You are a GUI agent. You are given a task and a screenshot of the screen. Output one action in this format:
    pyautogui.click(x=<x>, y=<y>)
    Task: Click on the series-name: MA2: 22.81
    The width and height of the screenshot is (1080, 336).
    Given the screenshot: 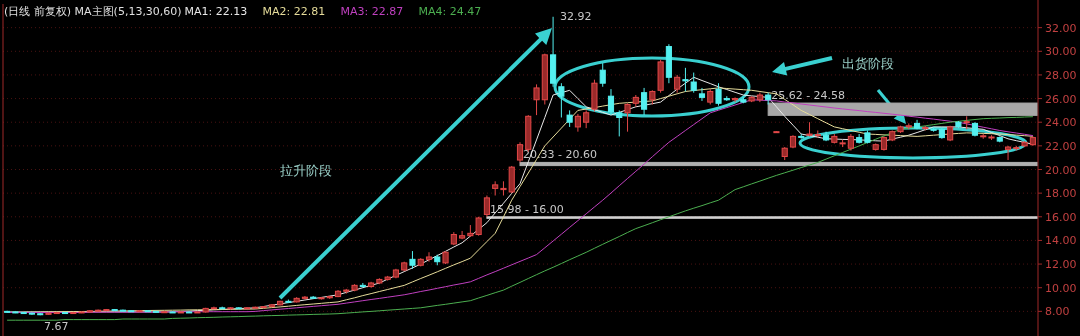 What is the action you would take?
    pyautogui.click(x=294, y=11)
    